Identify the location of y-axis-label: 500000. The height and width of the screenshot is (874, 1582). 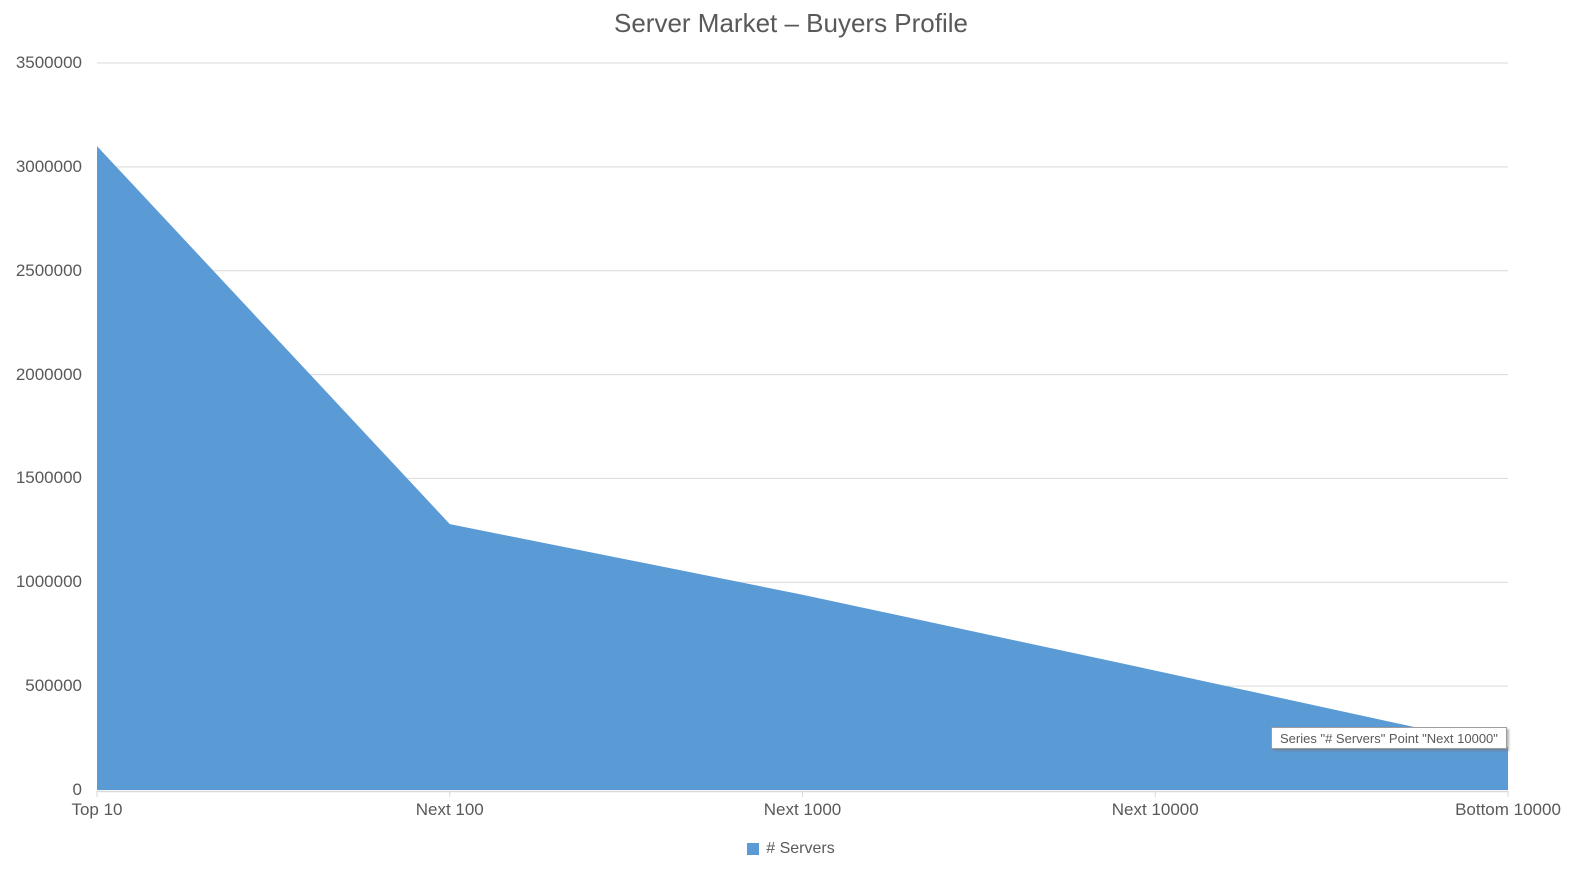
(53, 686).